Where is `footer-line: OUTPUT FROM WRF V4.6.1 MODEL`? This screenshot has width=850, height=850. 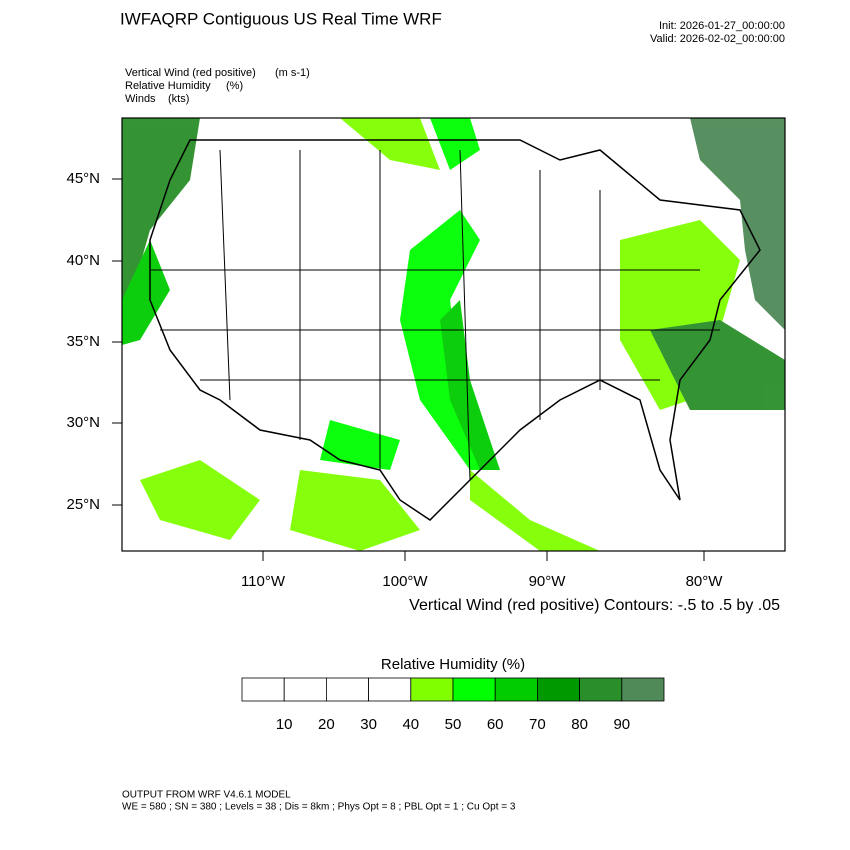 footer-line: OUTPUT FROM WRF V4.6.1 MODEL is located at coordinates (206, 795).